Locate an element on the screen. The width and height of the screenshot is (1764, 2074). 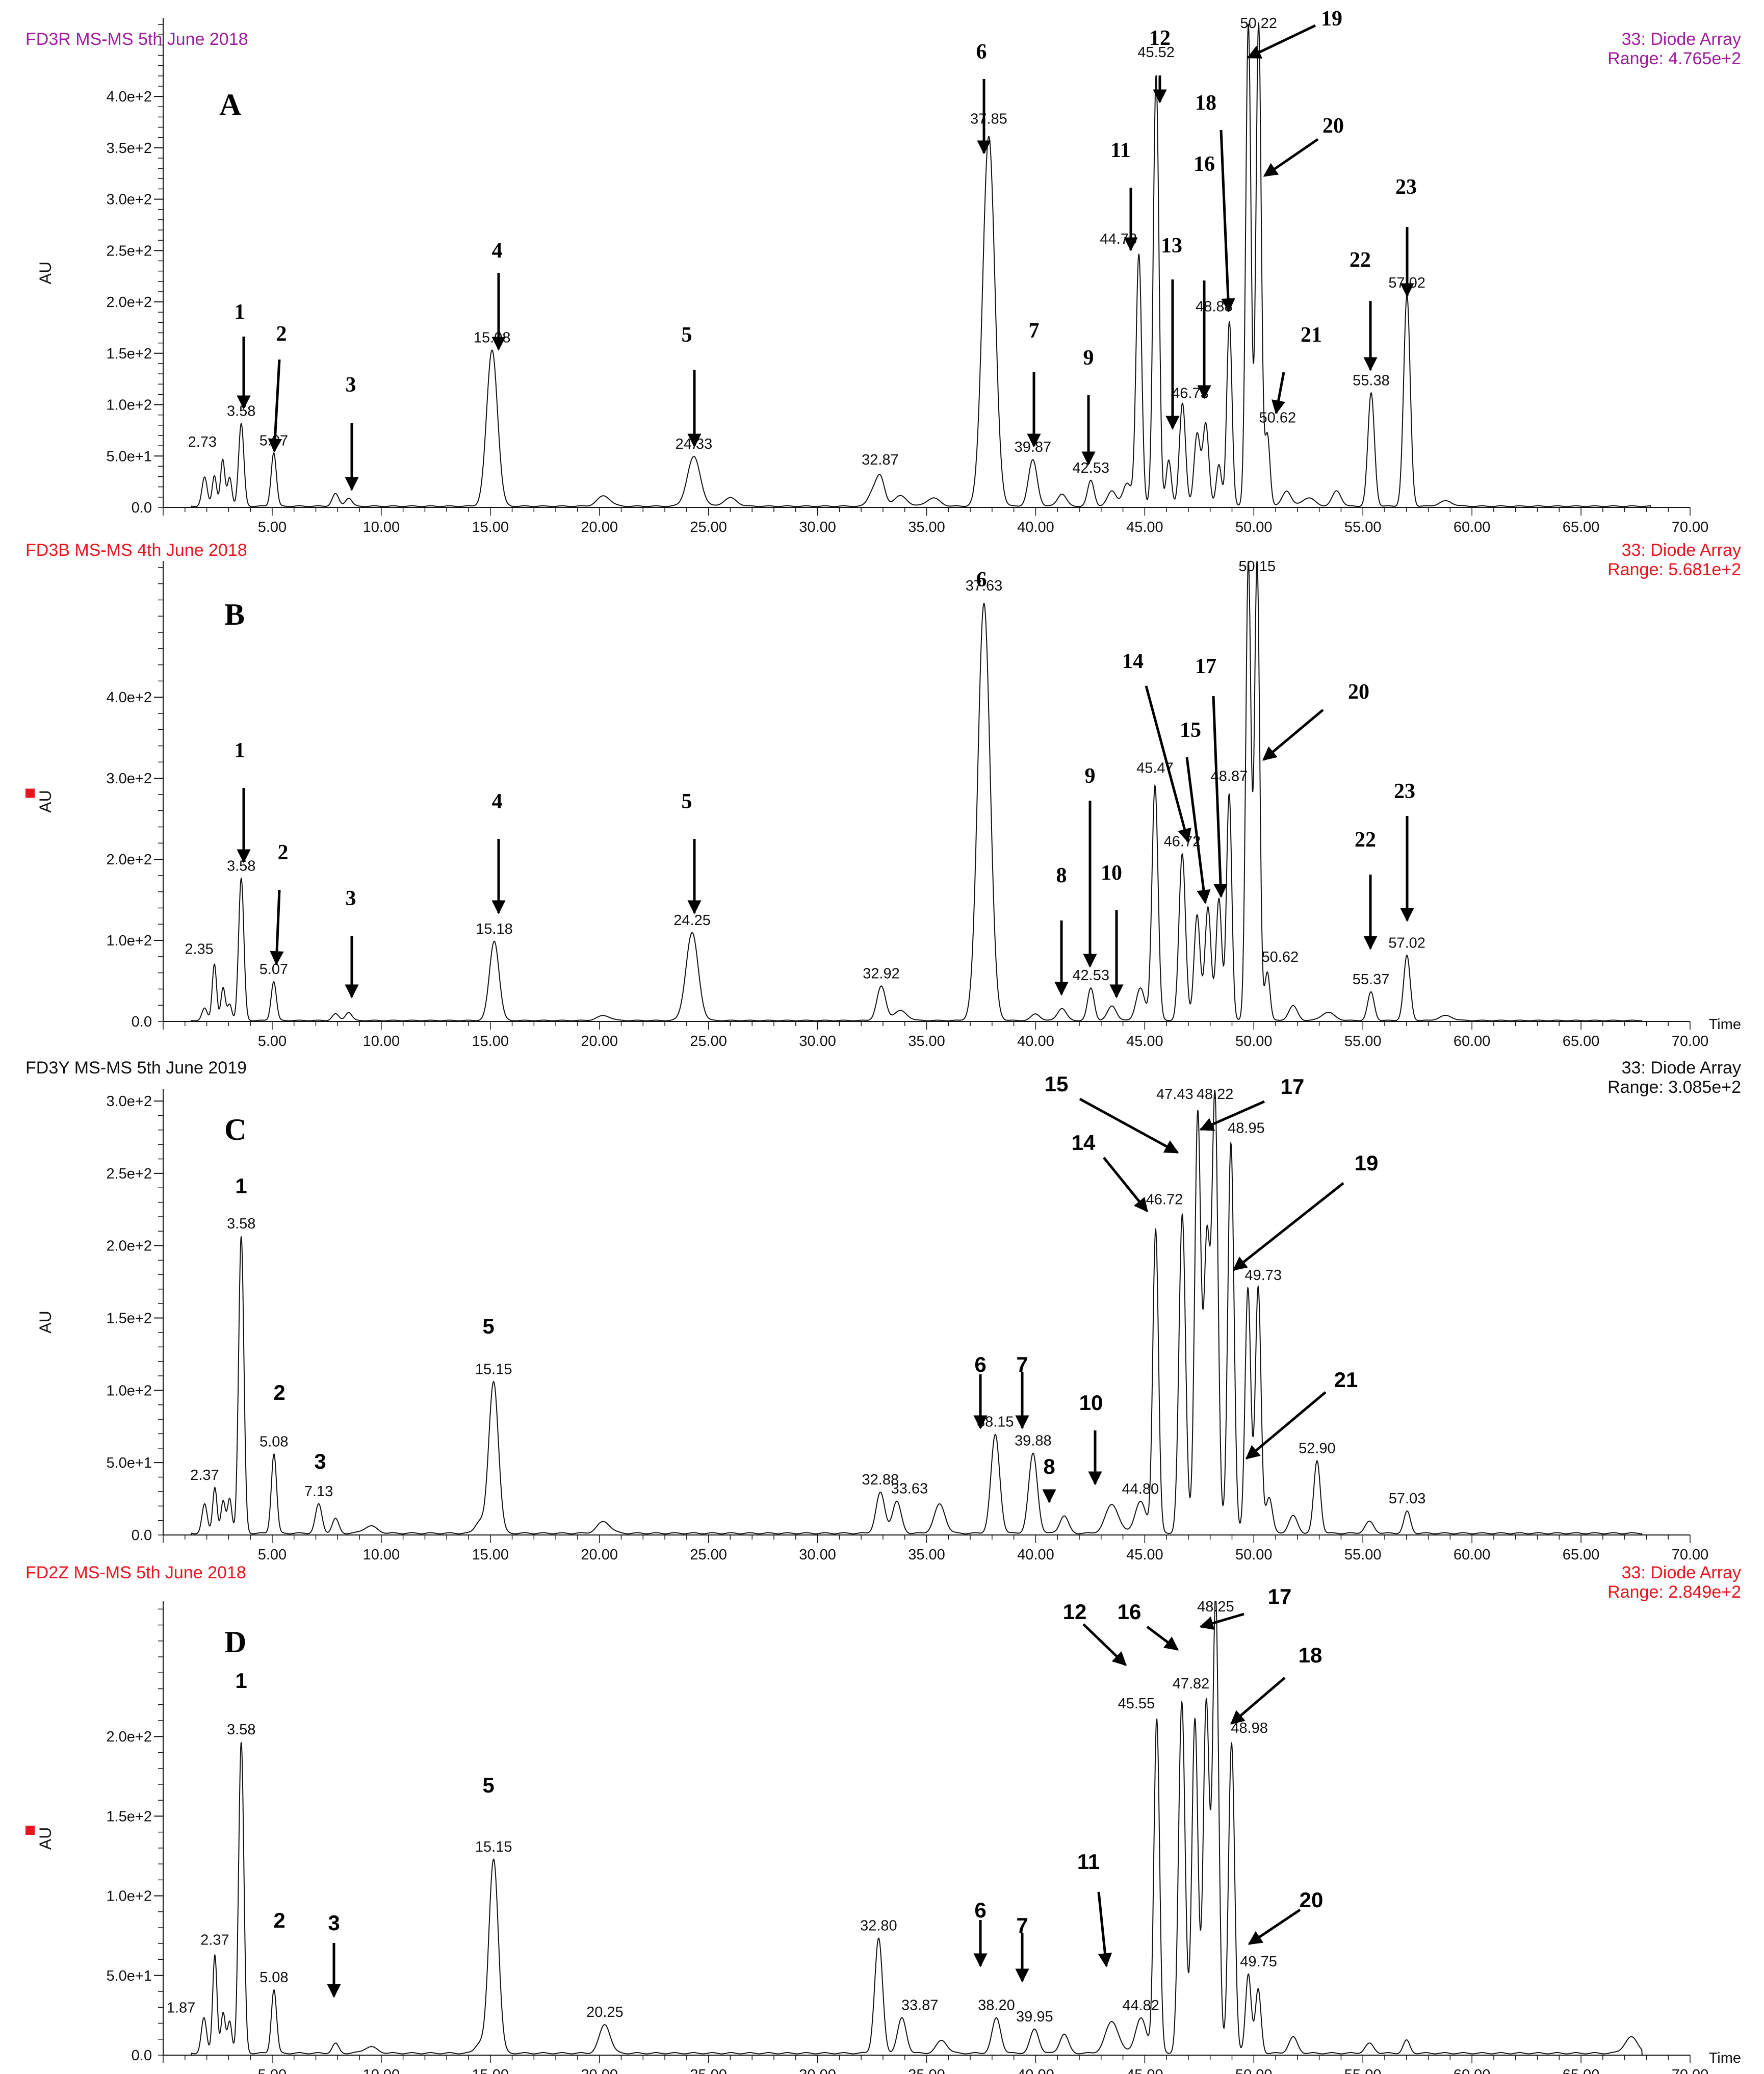
compound-number-label: 14 is located at coordinates (1133, 661).